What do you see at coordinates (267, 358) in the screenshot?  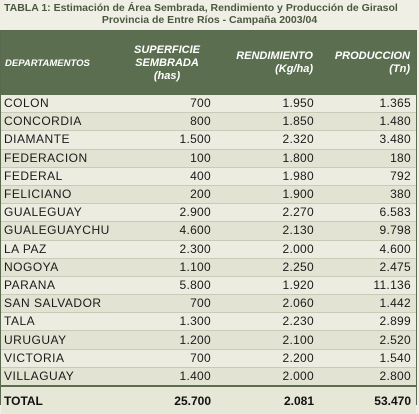 I see `cell-rendimiento: 2.200` at bounding box center [267, 358].